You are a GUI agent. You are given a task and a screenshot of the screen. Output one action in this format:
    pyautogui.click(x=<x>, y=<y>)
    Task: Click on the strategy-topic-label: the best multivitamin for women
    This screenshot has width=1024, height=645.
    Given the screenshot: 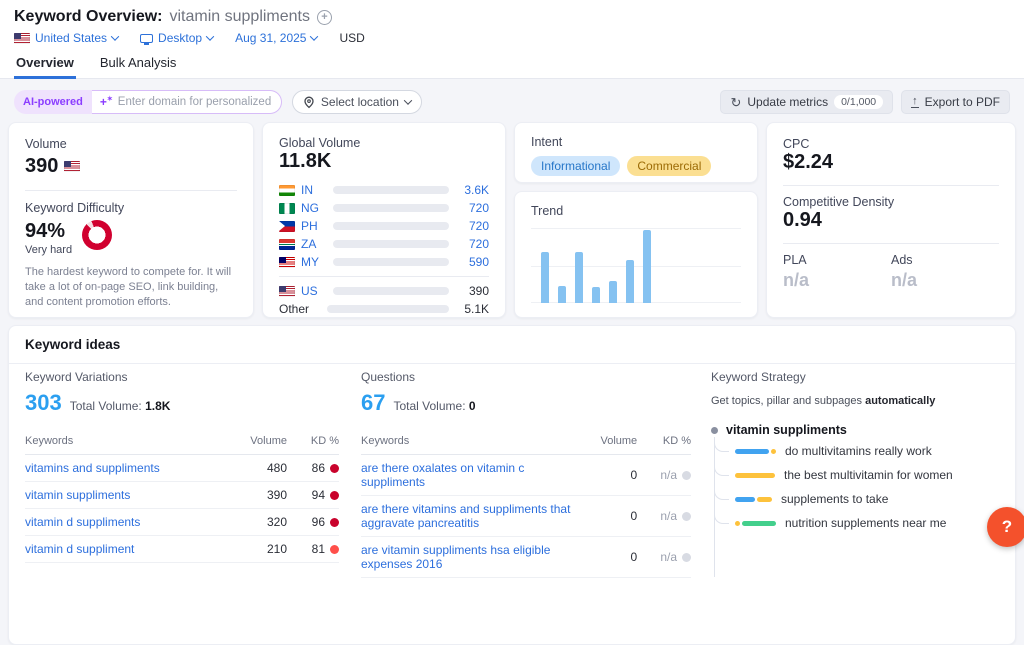 What is the action you would take?
    pyautogui.click(x=868, y=475)
    